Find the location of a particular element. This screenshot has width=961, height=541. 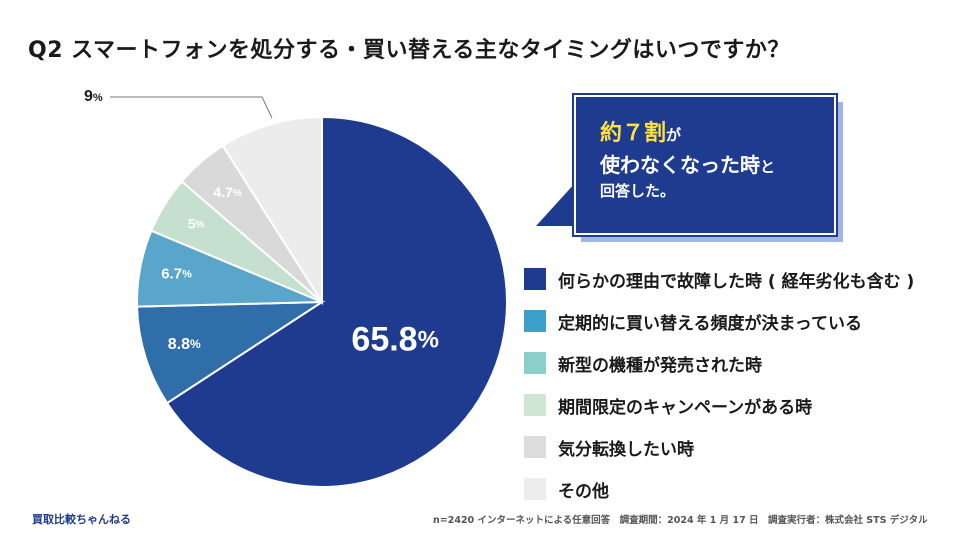

slice-value-label: 5% is located at coordinates (196, 223).